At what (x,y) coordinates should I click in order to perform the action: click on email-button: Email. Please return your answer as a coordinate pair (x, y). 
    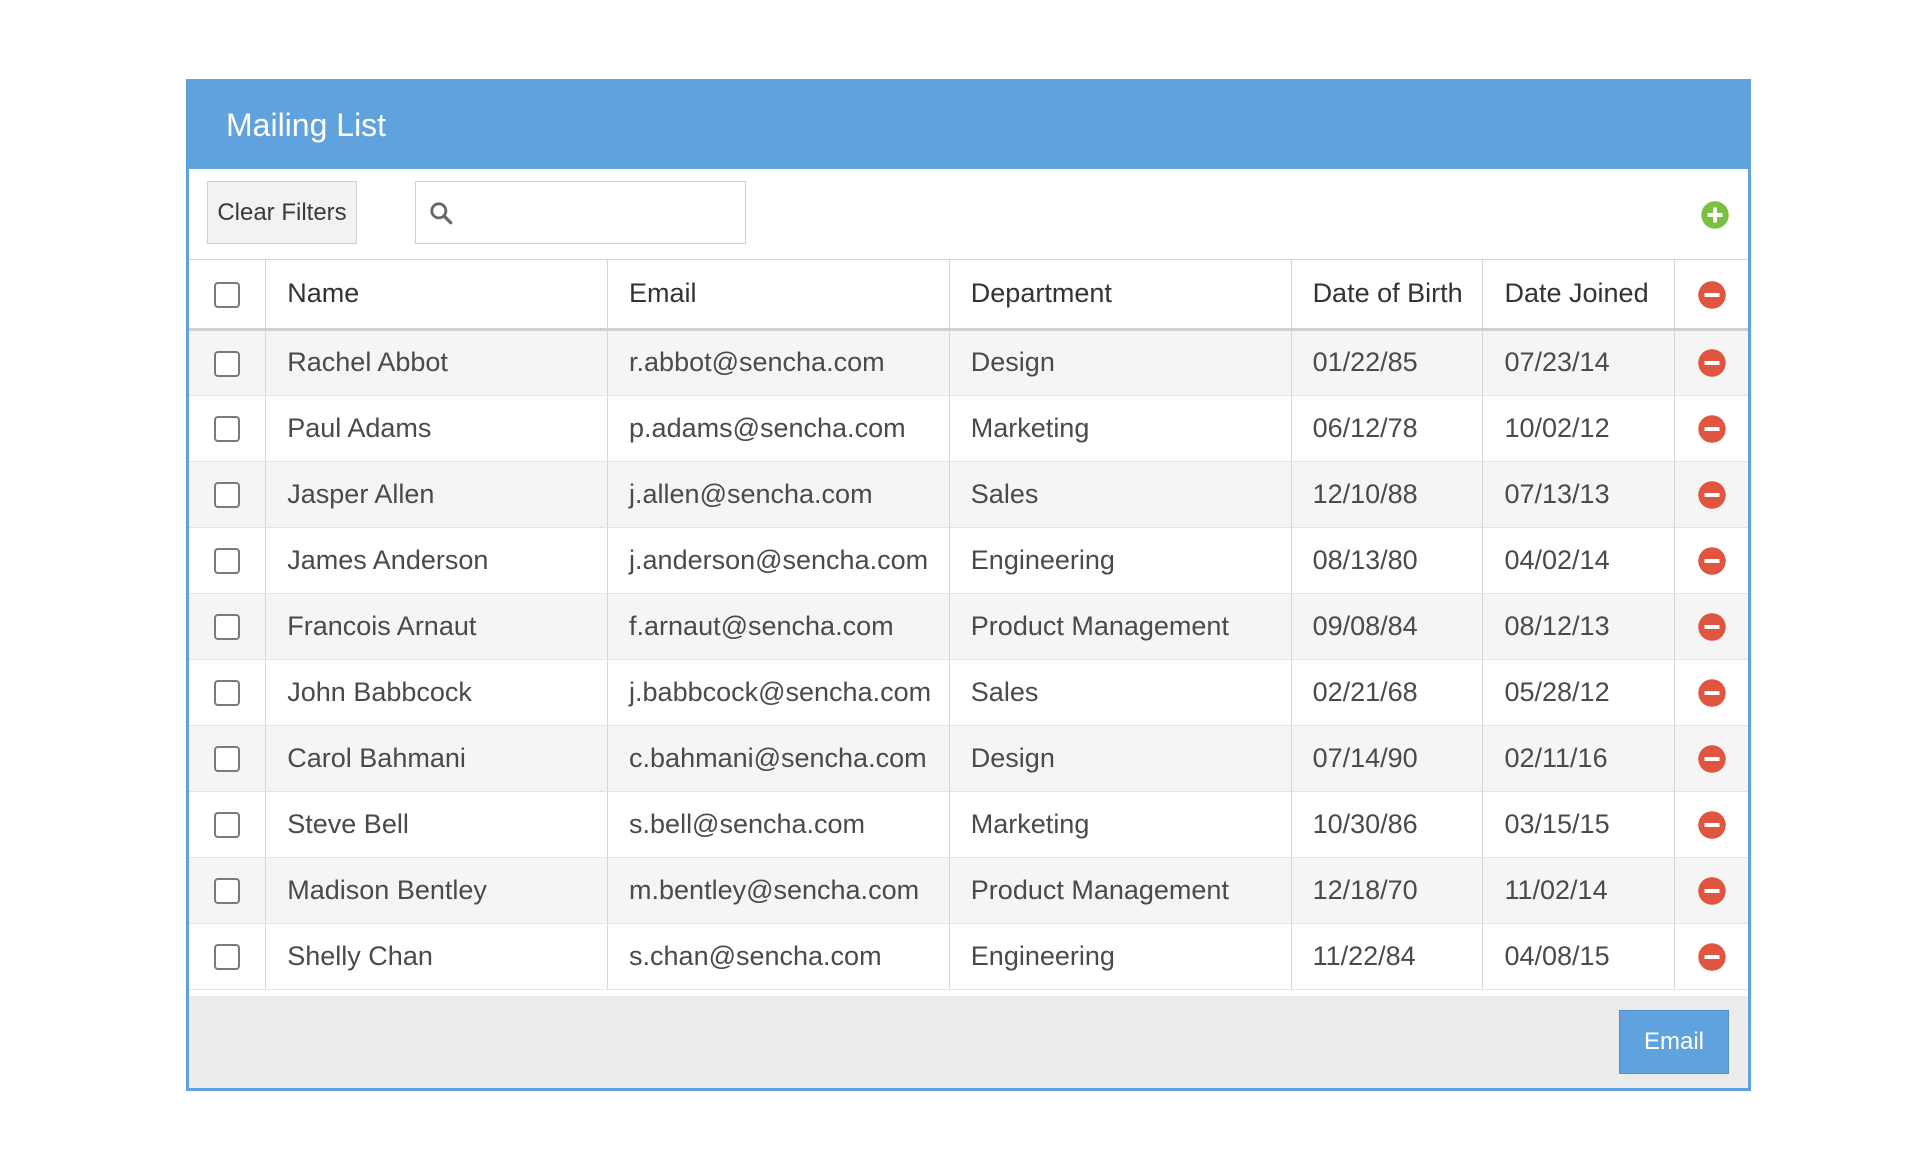
    Looking at the image, I should click on (1674, 1042).